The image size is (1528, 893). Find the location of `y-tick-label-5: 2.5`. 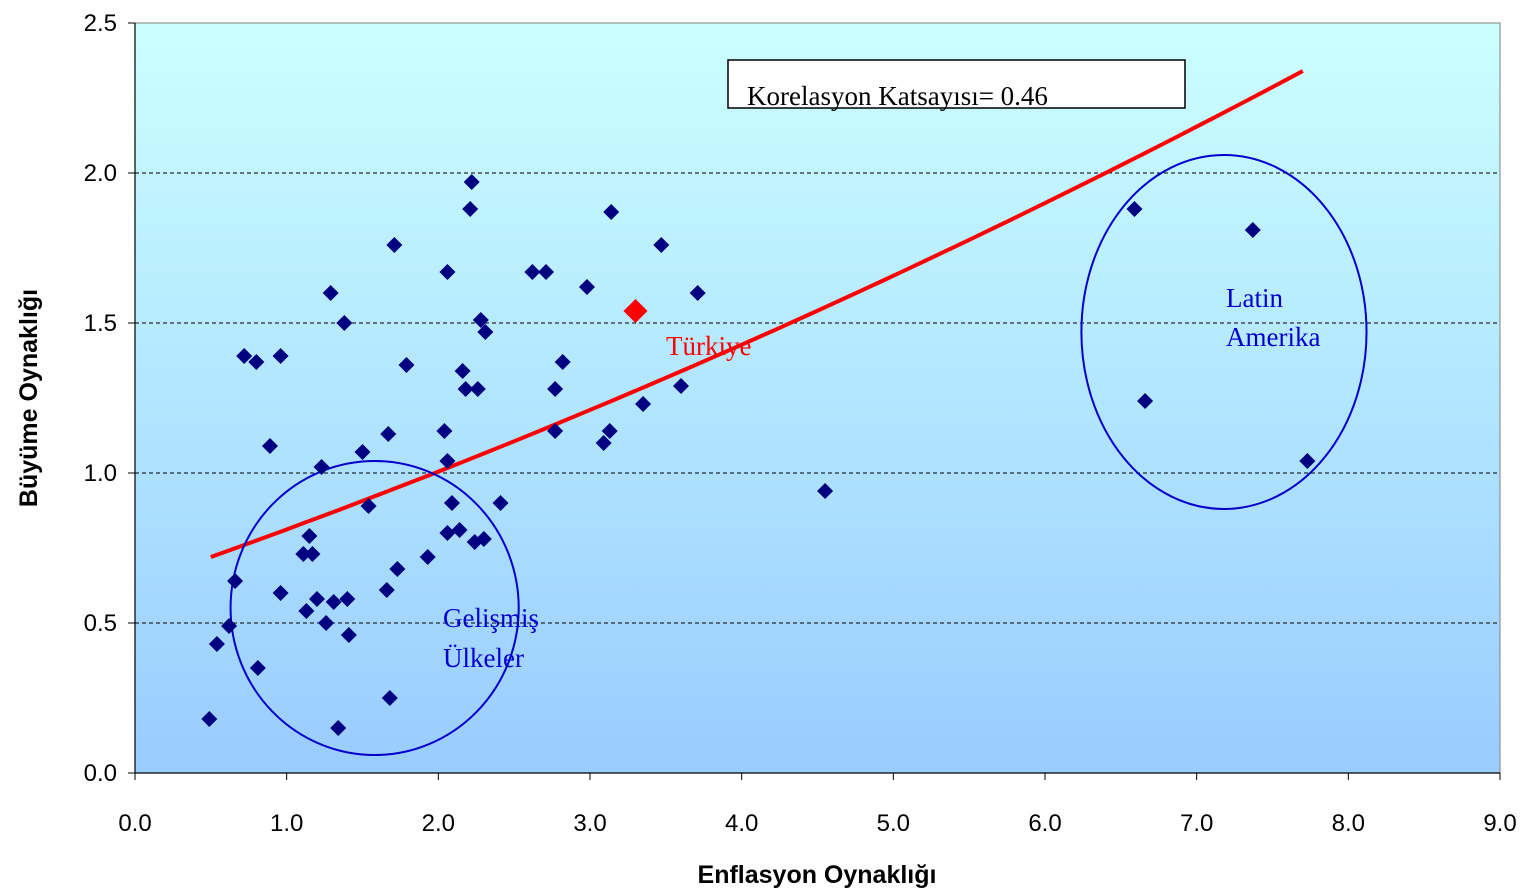

y-tick-label-5: 2.5 is located at coordinates (100, 23).